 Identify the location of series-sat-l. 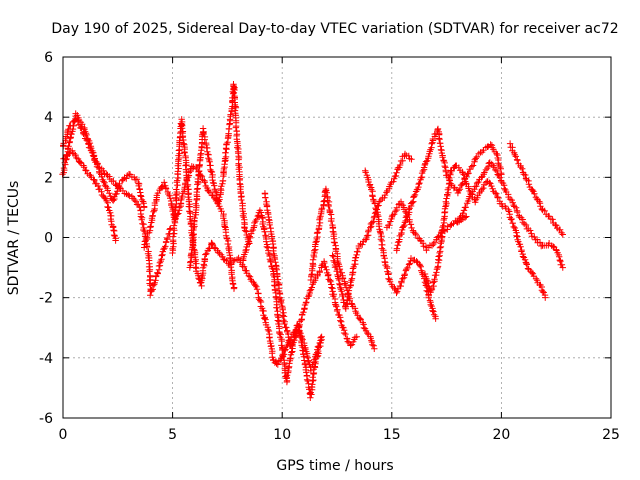
(400, 244).